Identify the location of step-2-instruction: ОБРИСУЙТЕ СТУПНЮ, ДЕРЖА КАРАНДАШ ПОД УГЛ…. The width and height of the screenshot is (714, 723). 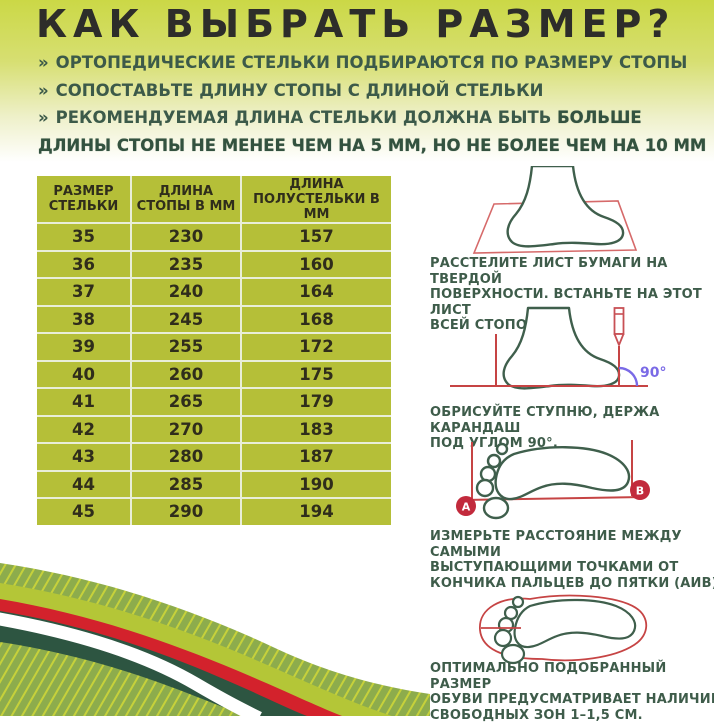
(545, 428).